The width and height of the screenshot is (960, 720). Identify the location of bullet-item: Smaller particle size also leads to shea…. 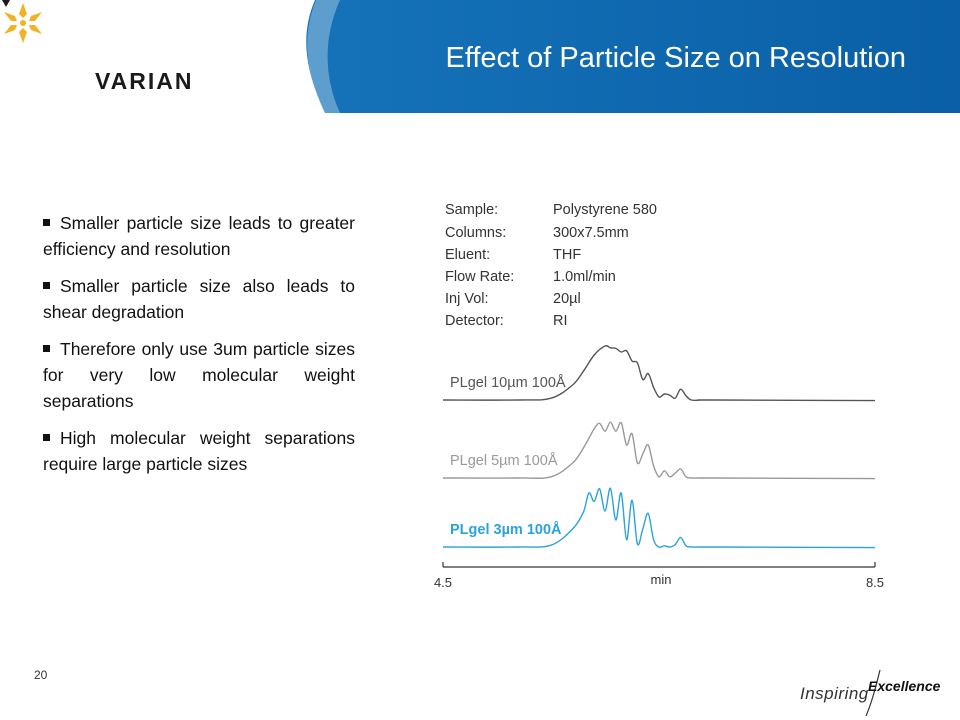
(199, 299).